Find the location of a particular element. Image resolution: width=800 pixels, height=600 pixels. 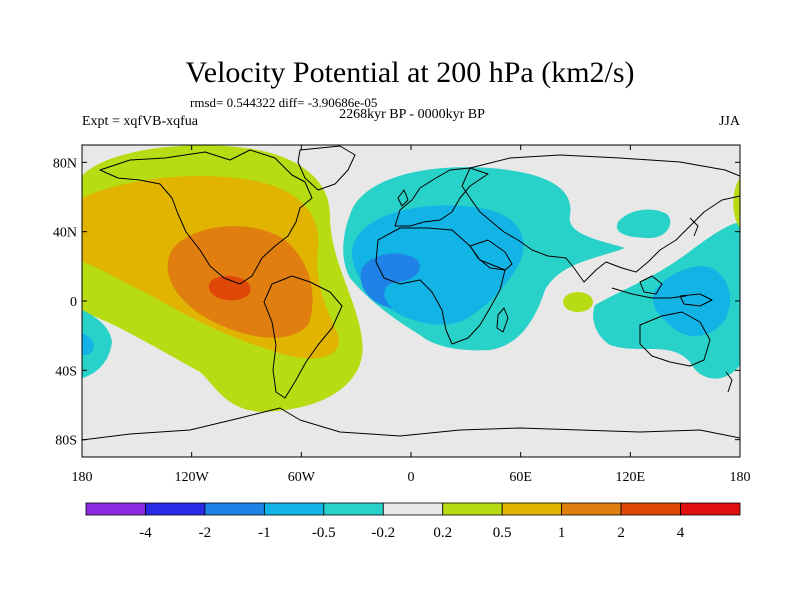

colorbar-level-label: 0.2 is located at coordinates (442, 533).